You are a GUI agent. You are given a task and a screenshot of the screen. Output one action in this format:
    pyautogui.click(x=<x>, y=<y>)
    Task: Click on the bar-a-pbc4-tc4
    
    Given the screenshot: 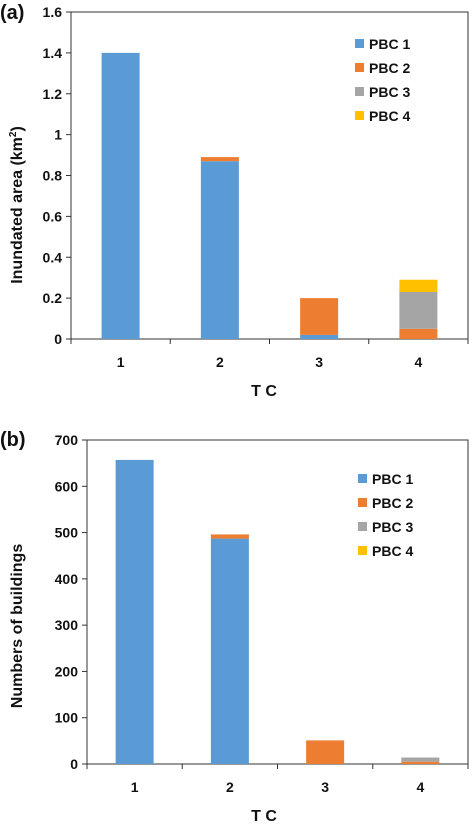 What is the action you would take?
    pyautogui.click(x=418, y=285)
    